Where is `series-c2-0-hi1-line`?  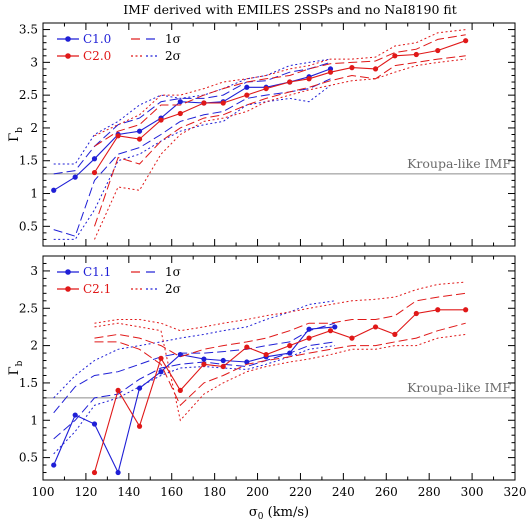
series-c2-0-hi1-line is located at coordinates (280, 90).